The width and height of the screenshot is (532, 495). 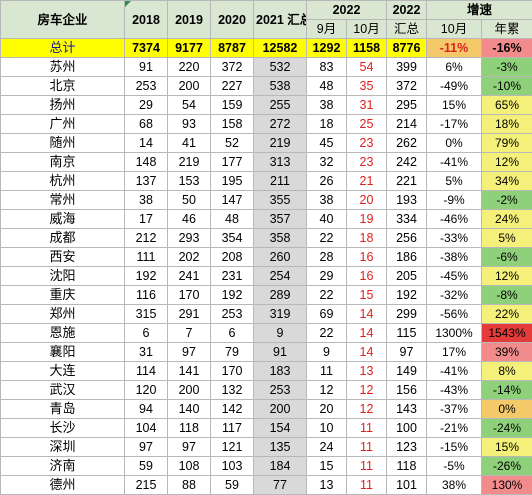 What do you see at coordinates (280, 181) in the screenshot?
I see `cell-2021: 211` at bounding box center [280, 181].